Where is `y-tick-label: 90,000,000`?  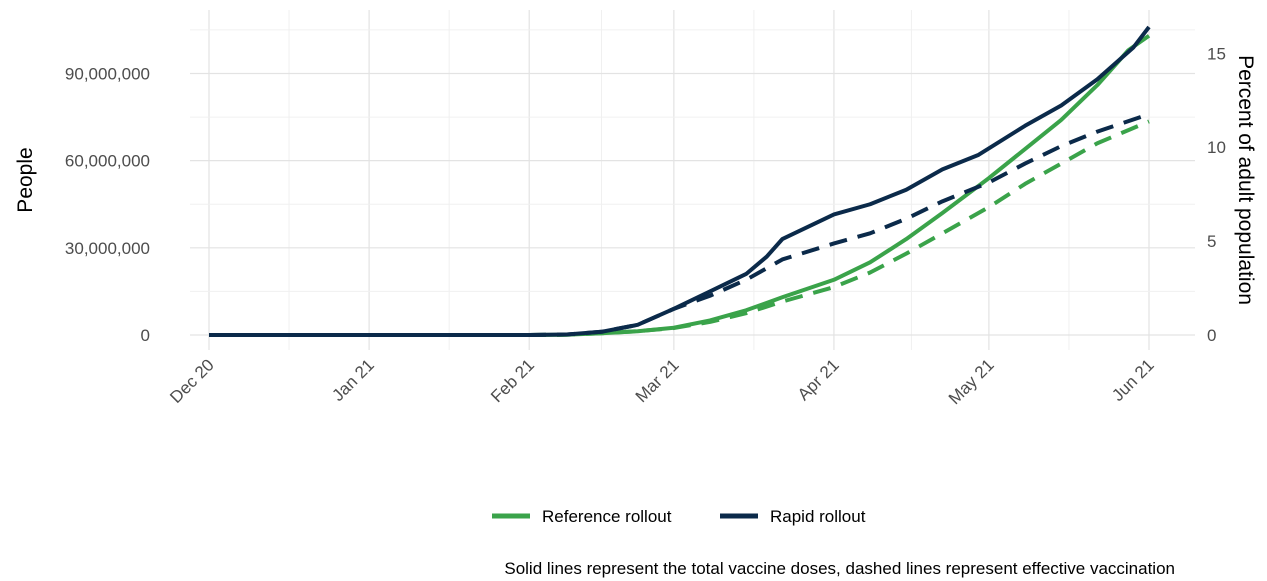
y-tick-label: 90,000,000 is located at coordinates (107, 73).